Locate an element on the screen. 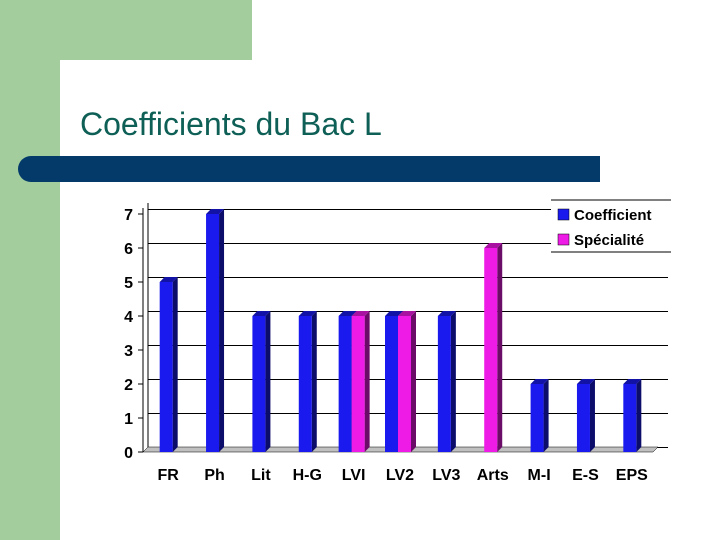 The image size is (720, 540). bar-FR-coefficient is located at coordinates (168, 364).